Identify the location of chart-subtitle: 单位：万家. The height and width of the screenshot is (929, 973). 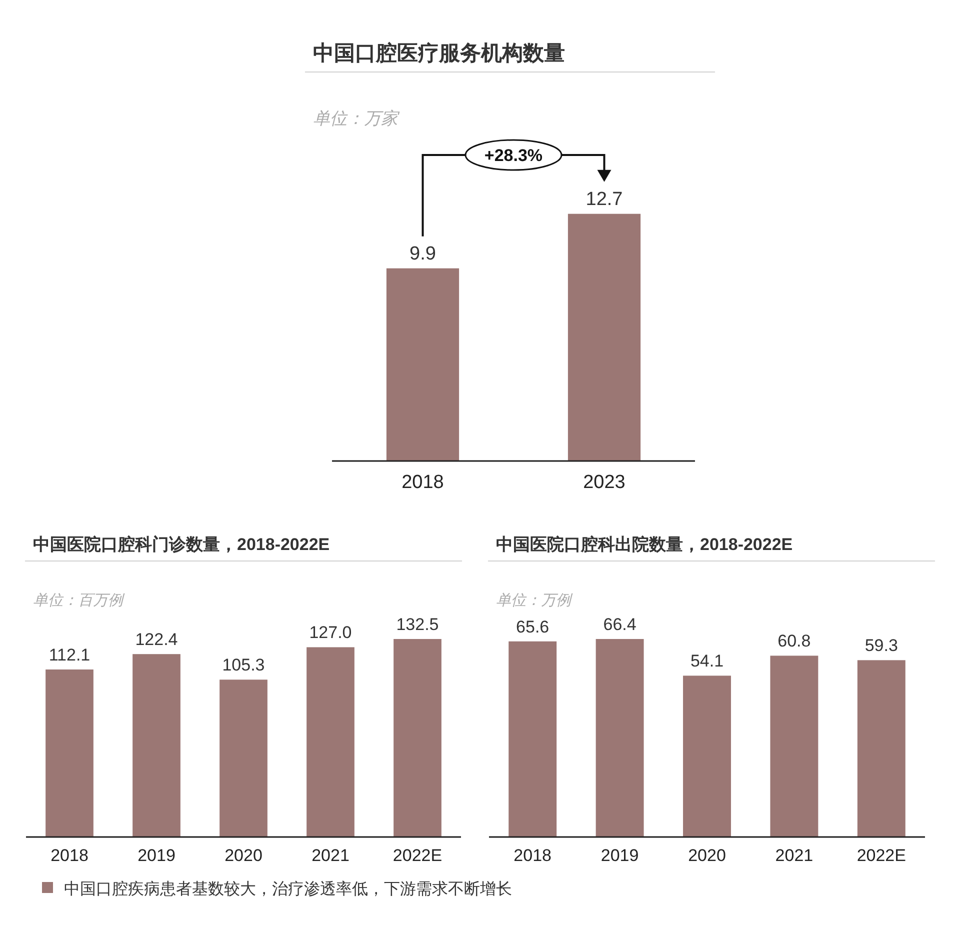
(356, 118).